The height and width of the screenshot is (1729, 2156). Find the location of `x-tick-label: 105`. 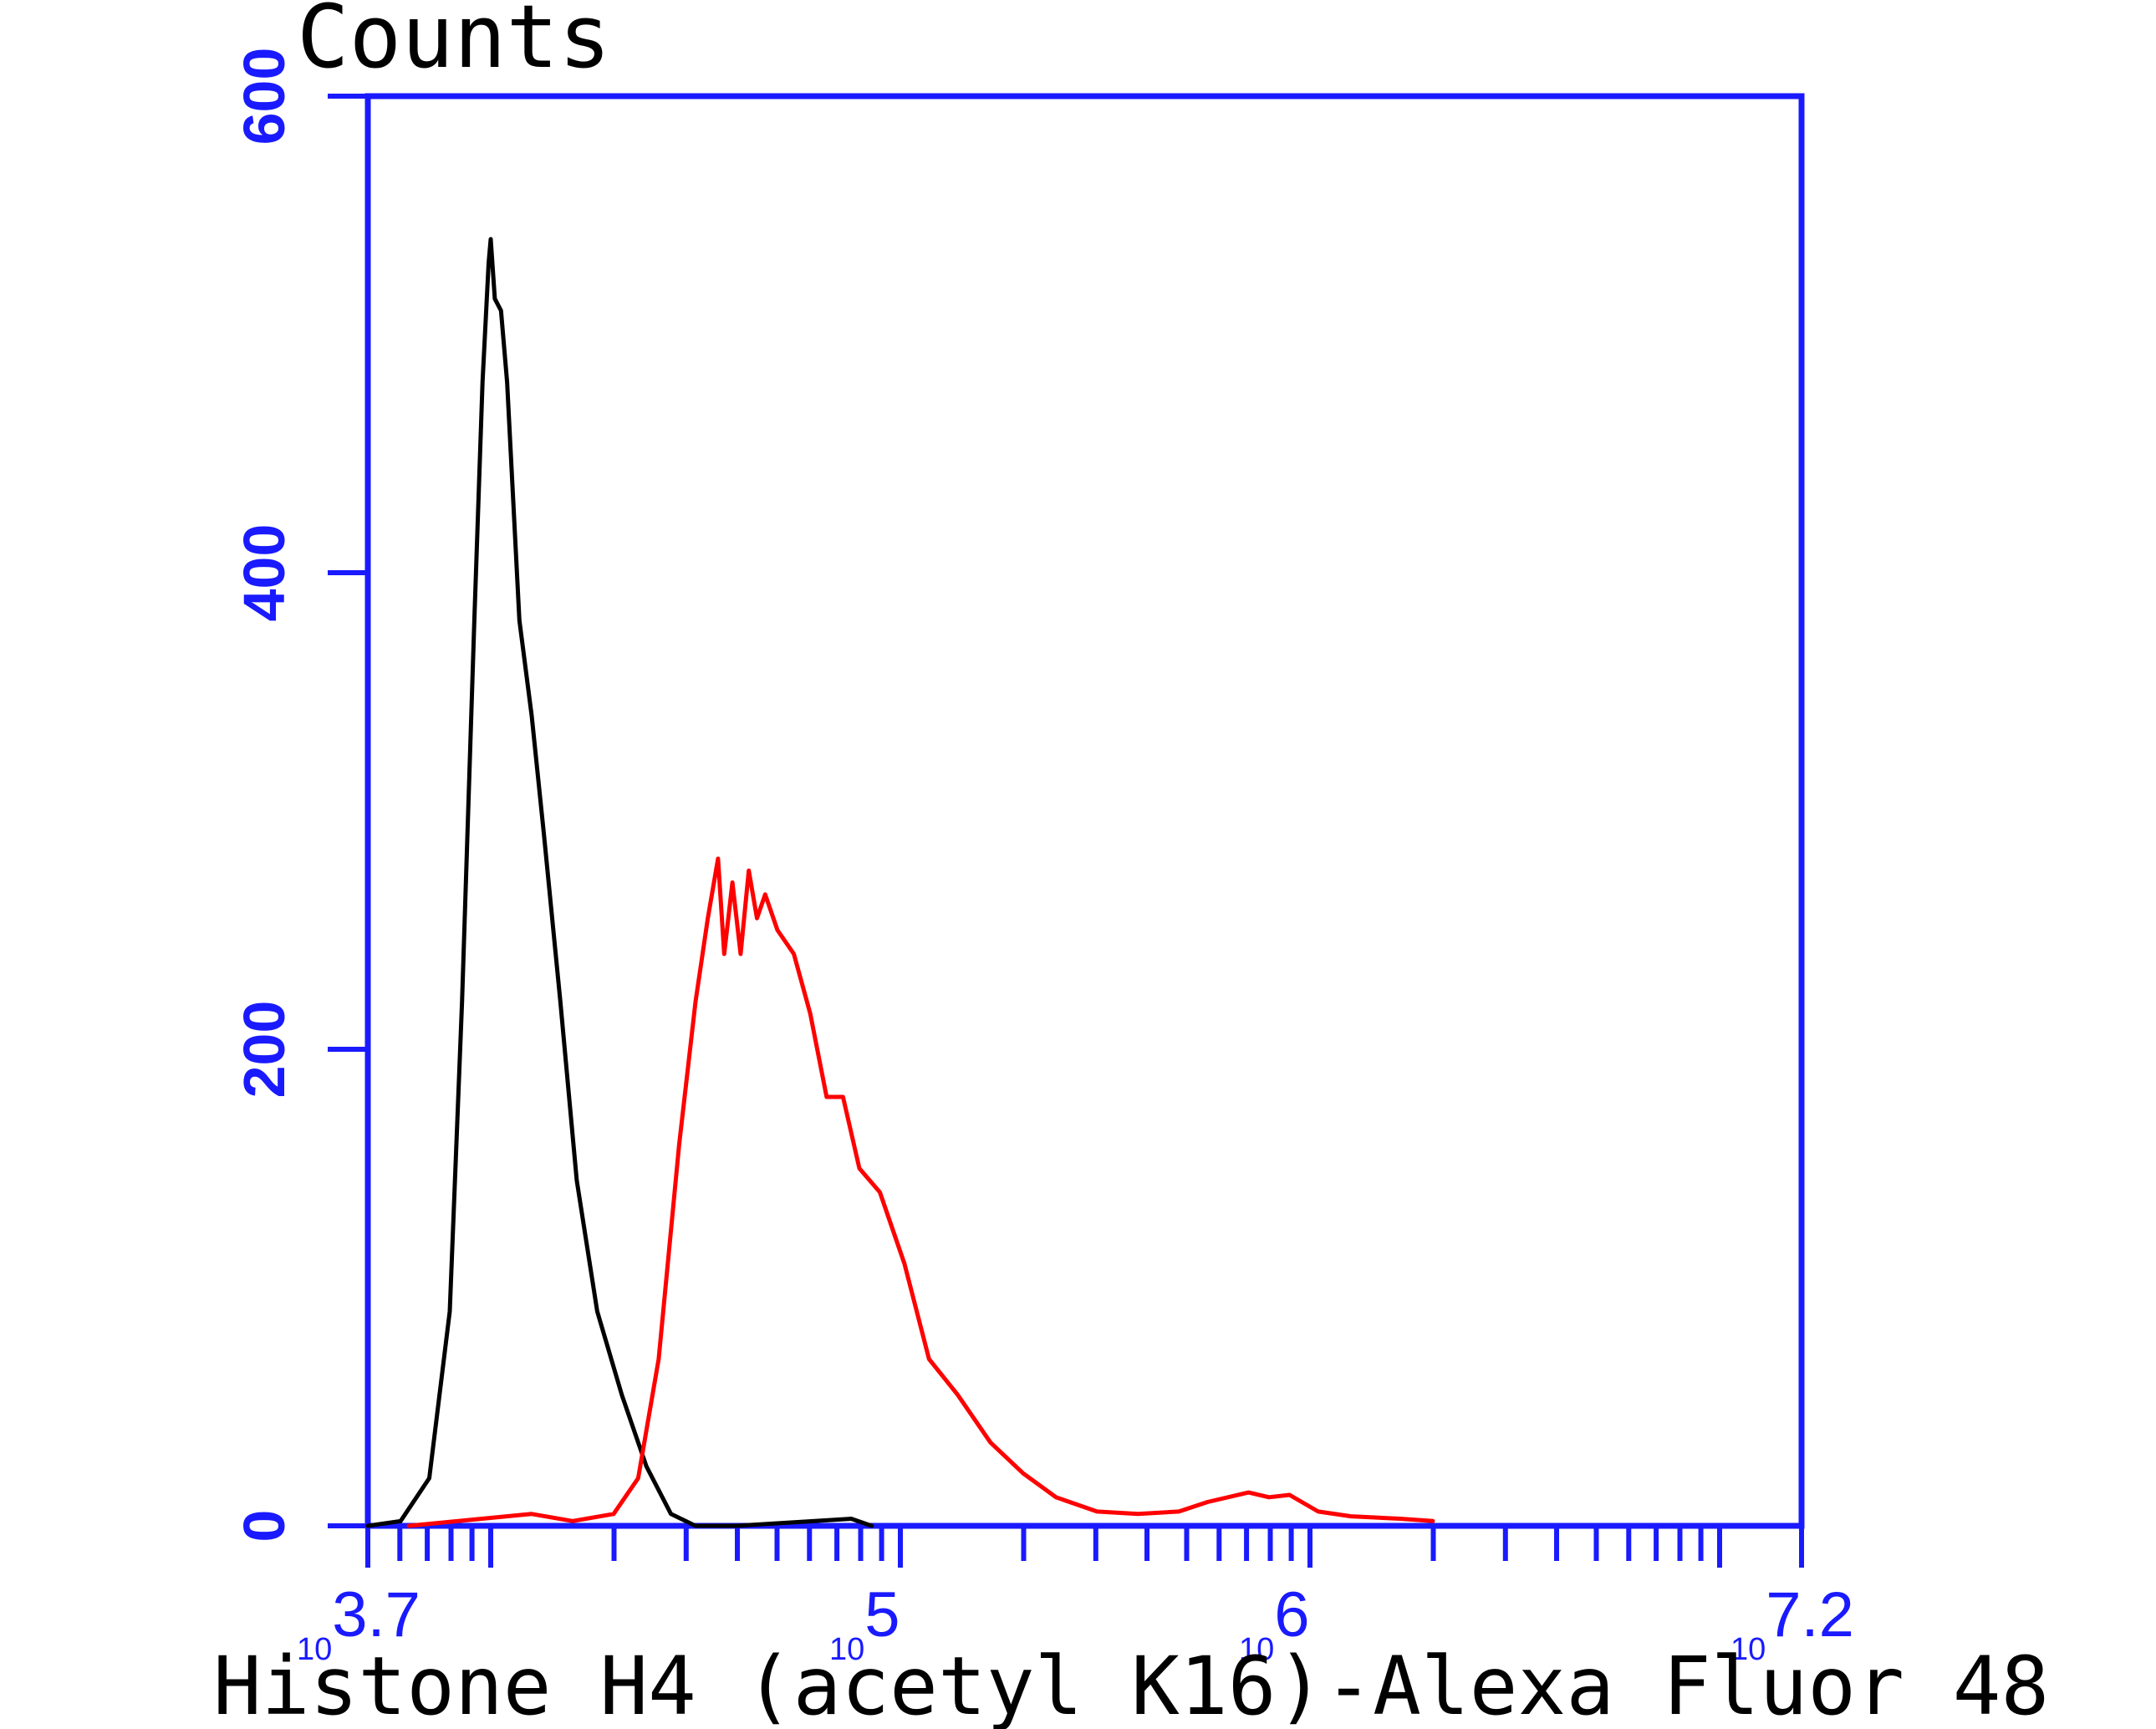

x-tick-label: 105 is located at coordinates (864, 1623).